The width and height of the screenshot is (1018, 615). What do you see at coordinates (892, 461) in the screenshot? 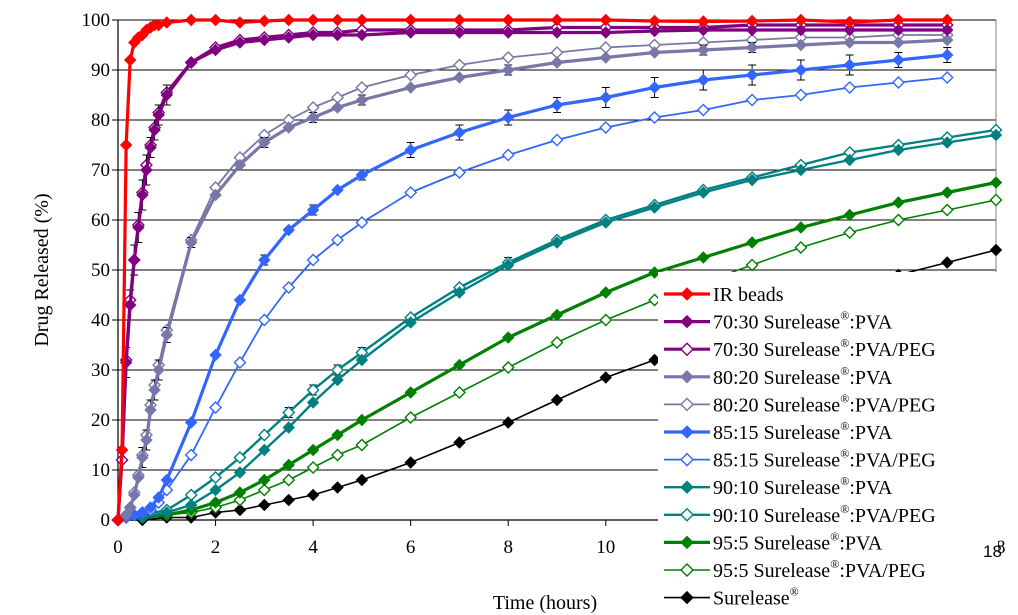
I see `legend-label-suffix: :PVA/PEG` at bounding box center [892, 461].